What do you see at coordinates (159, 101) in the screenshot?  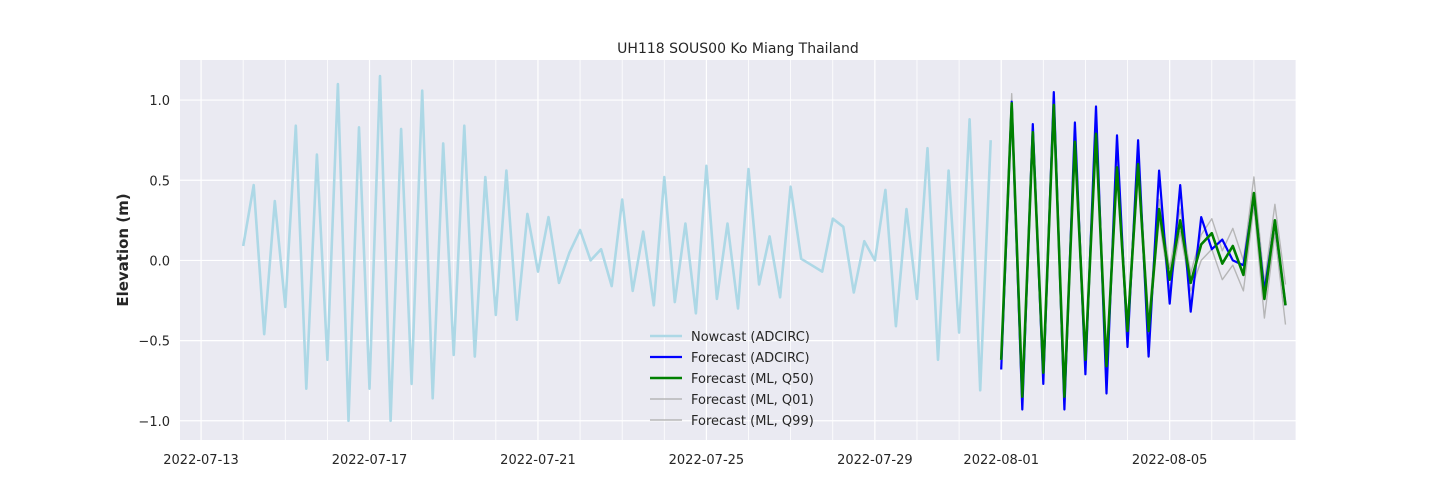 I see `y-tick-label: 1.0` at bounding box center [159, 101].